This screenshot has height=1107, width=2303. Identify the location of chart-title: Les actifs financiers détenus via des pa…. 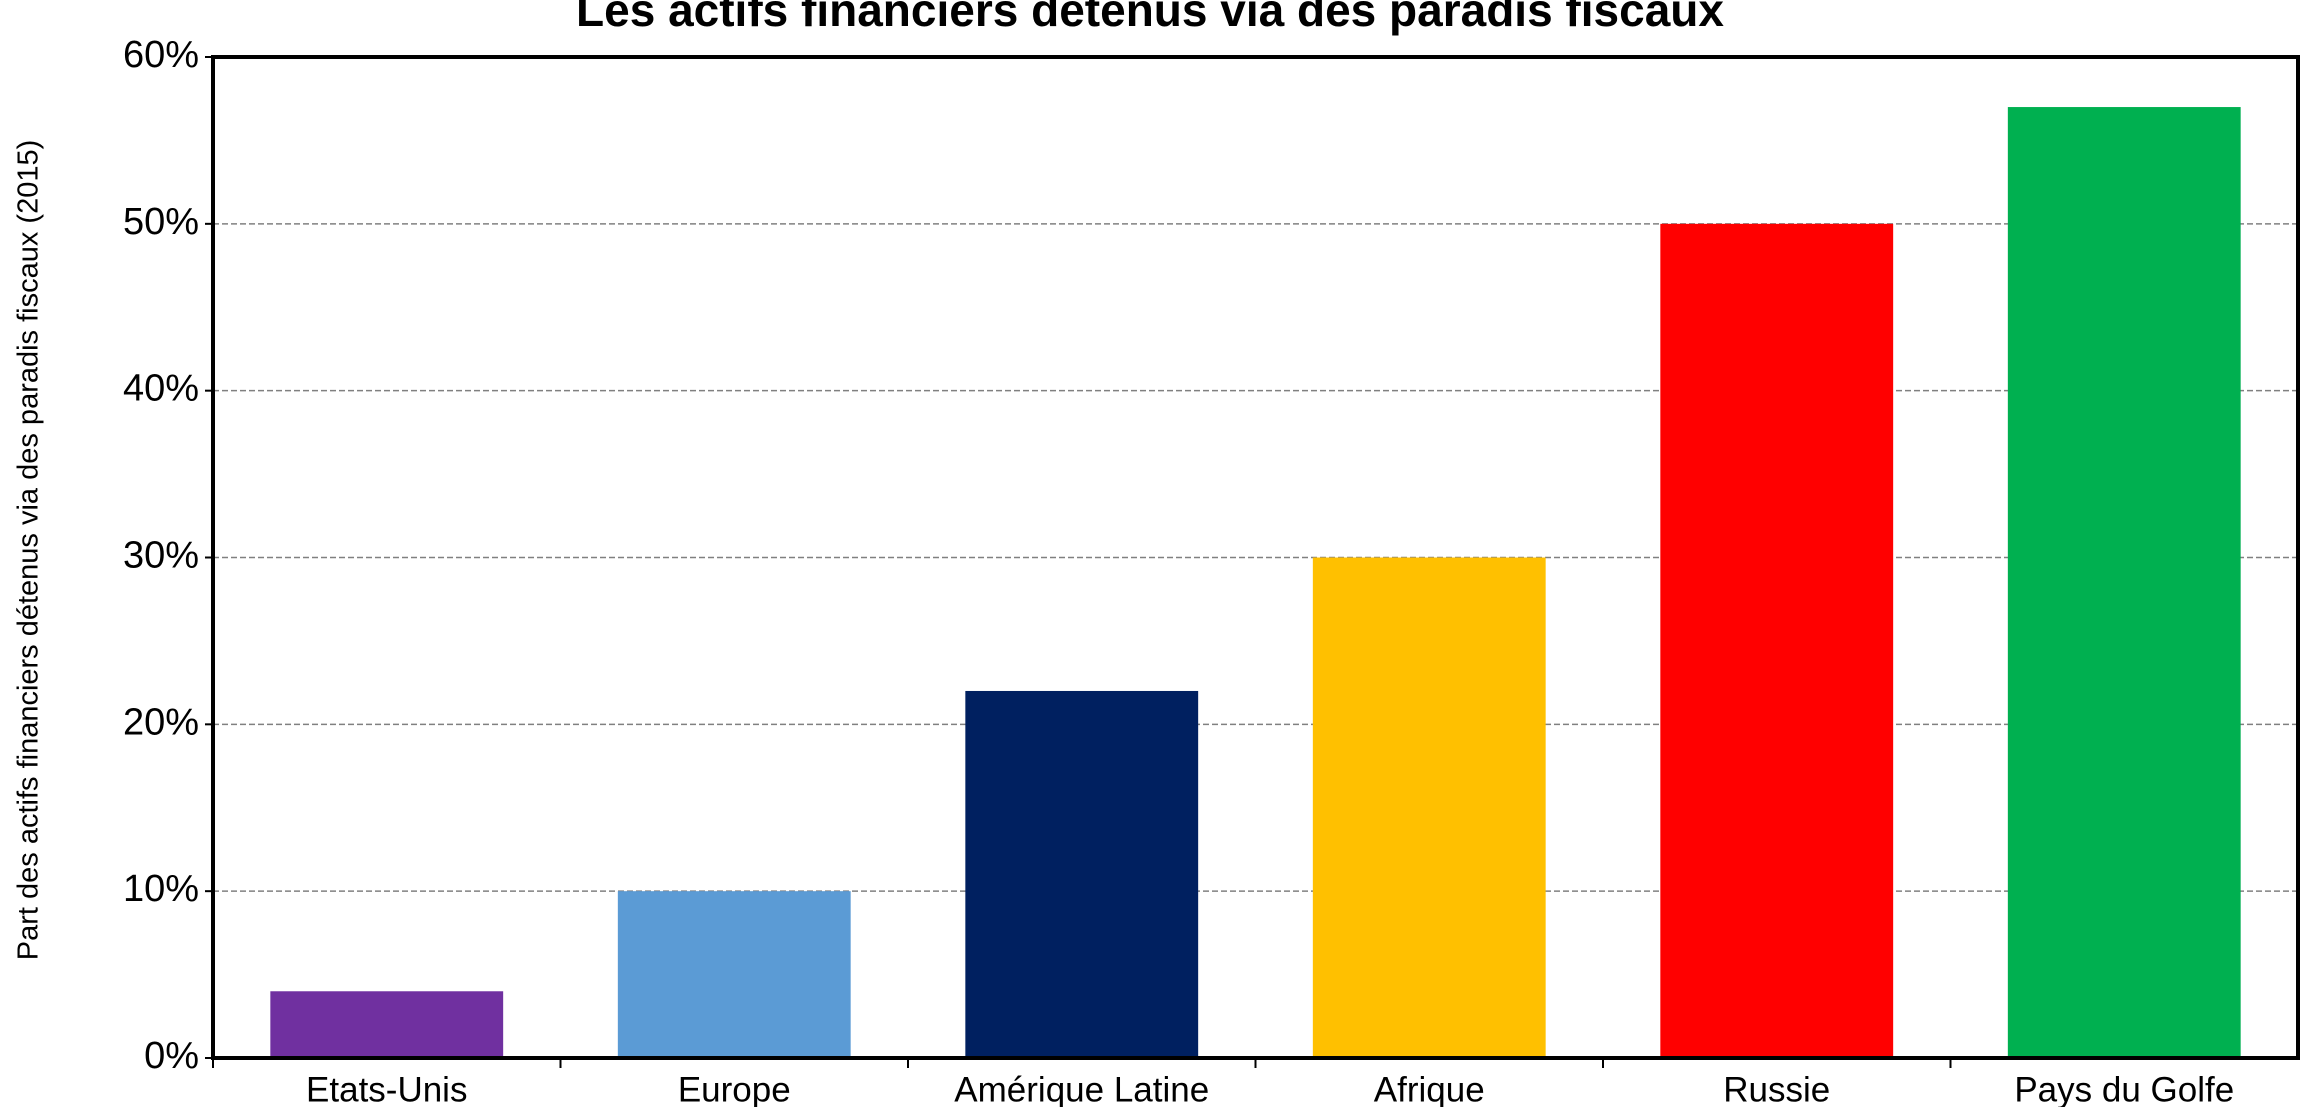
(1150, 18).